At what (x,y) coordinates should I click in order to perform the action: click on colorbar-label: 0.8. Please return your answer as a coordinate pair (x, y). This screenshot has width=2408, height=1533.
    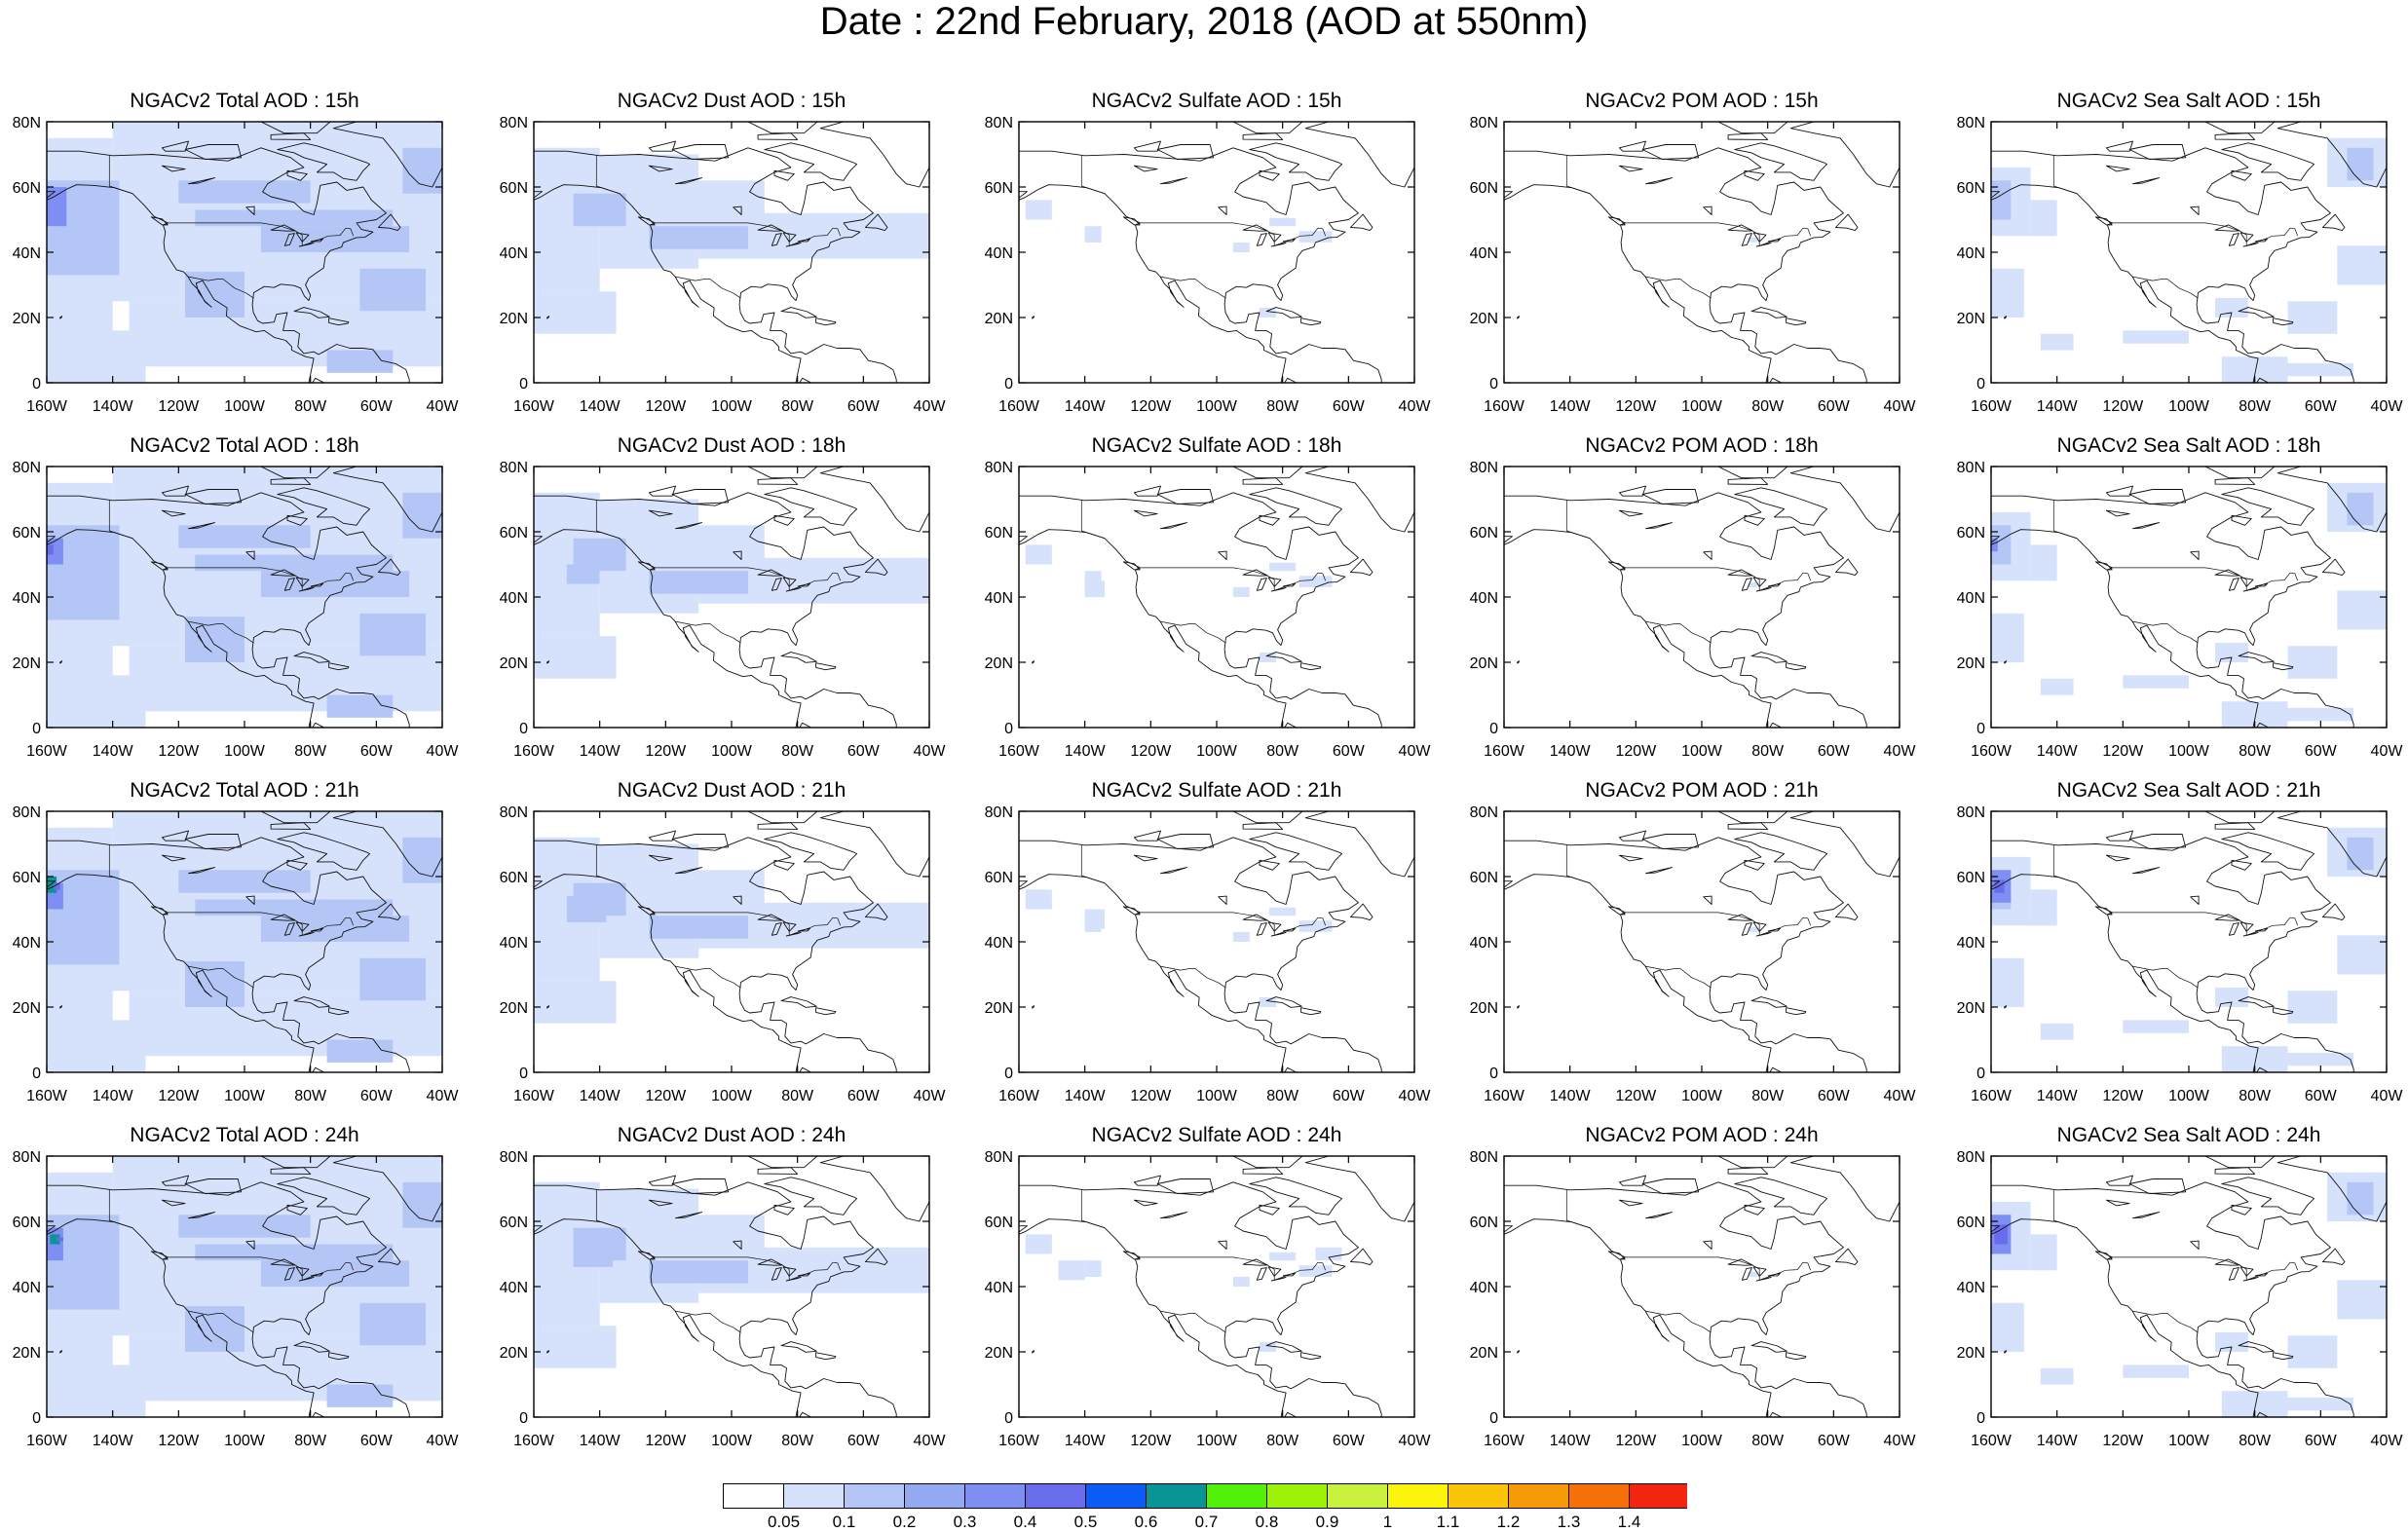
    Looking at the image, I should click on (1267, 1520).